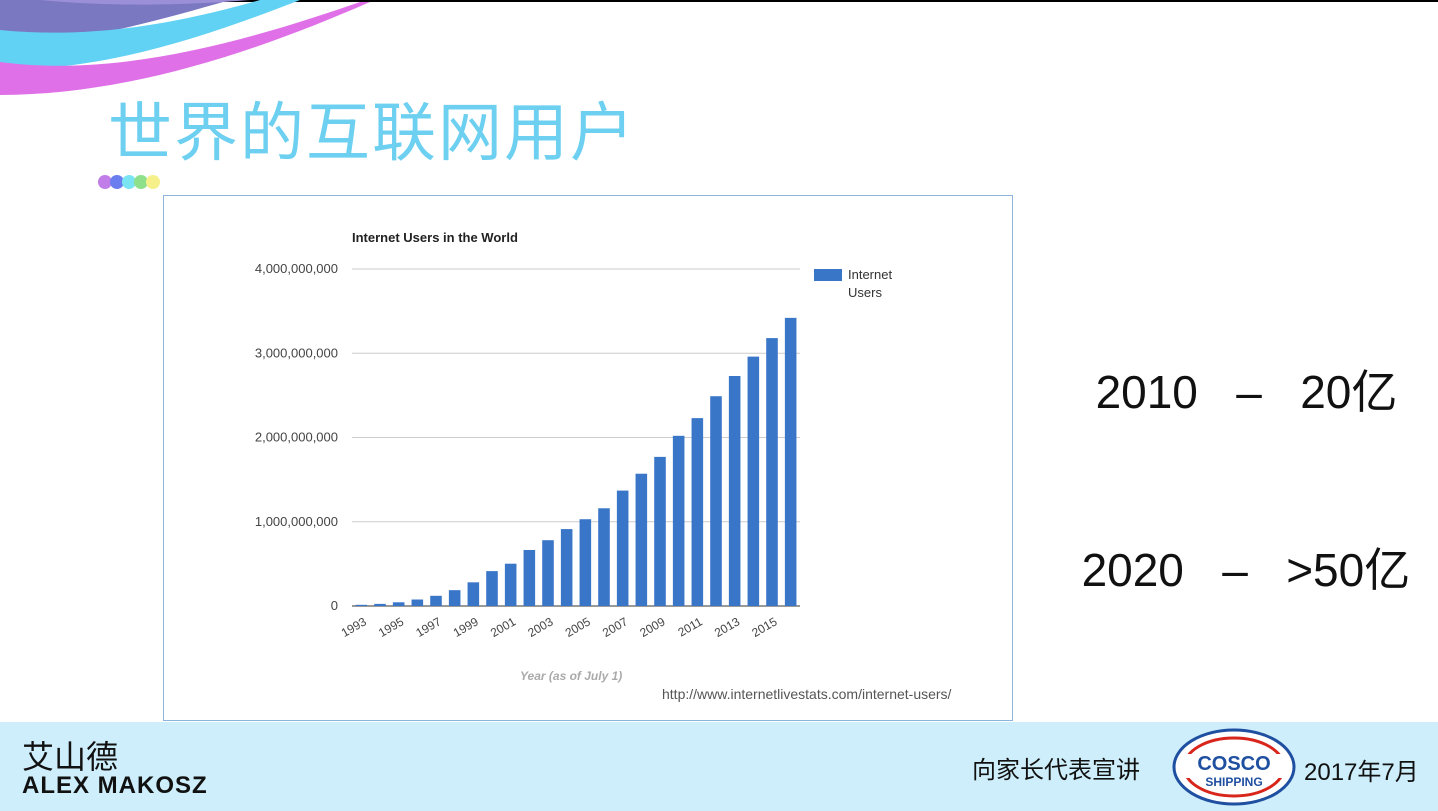 Image resolution: width=1438 pixels, height=811 pixels. What do you see at coordinates (372, 134) in the screenshot?
I see `slide-title: 世界的互联网用户` at bounding box center [372, 134].